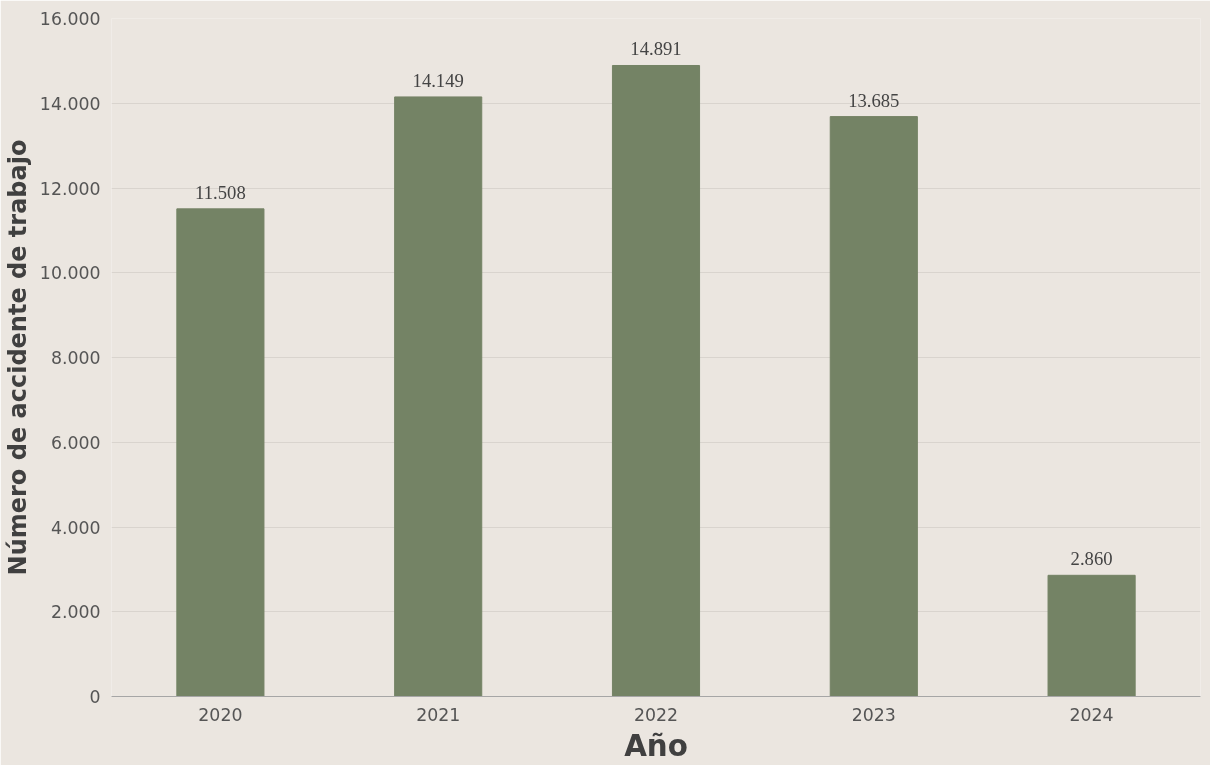  What do you see at coordinates (1091, 559) in the screenshot?
I see `data-label: 2.860` at bounding box center [1091, 559].